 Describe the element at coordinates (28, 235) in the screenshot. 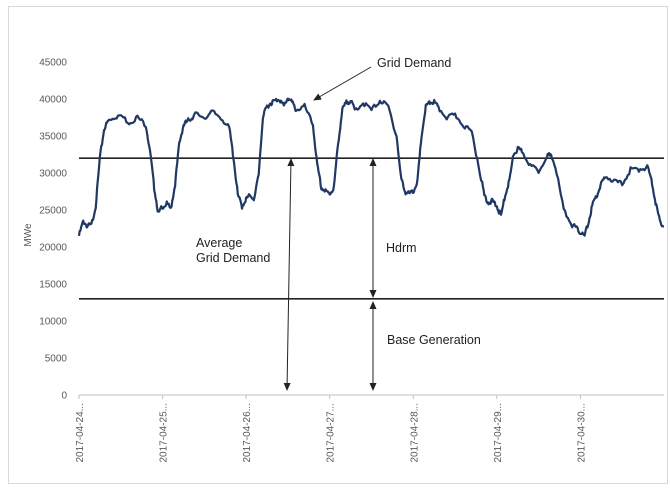

I see `y-axis-label: MWe` at that location.